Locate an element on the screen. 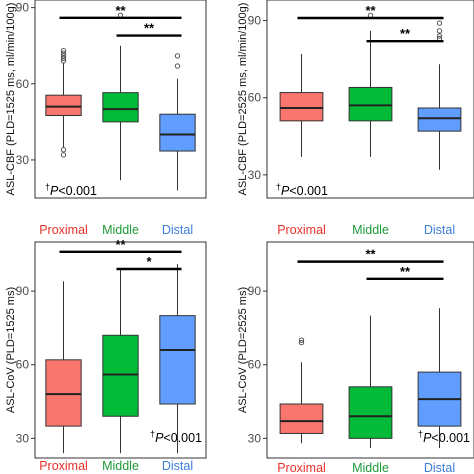 This screenshot has width=474, height=474. y-axis-title: ASL-CoV (PLD=1525 ms) is located at coordinates (11, 350).